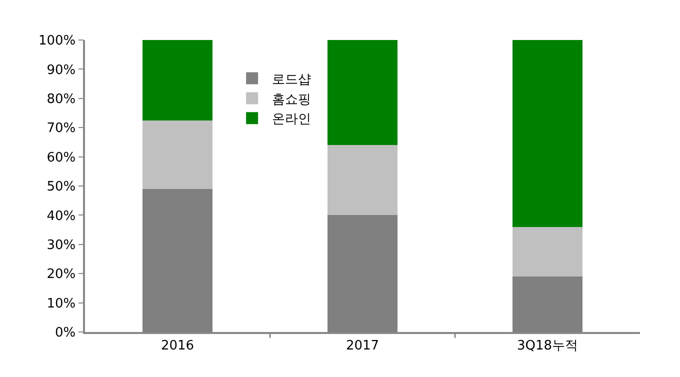 The width and height of the screenshot is (680, 377). What do you see at coordinates (292, 100) in the screenshot?
I see `legend-label: 홈쇼핑` at bounding box center [292, 100].